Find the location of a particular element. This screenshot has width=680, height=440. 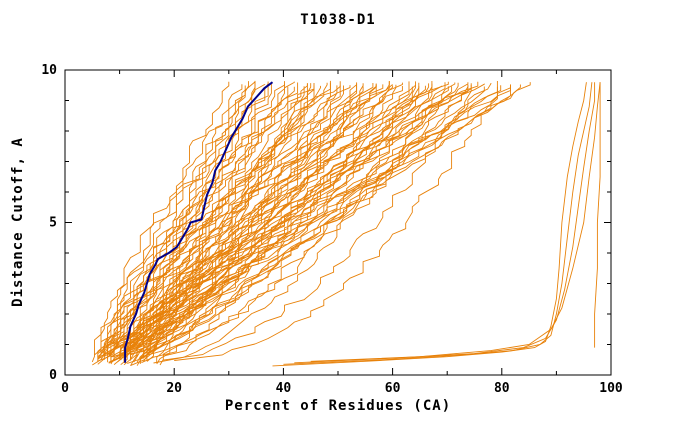

x-tick-label: 60 is located at coordinates (393, 388).